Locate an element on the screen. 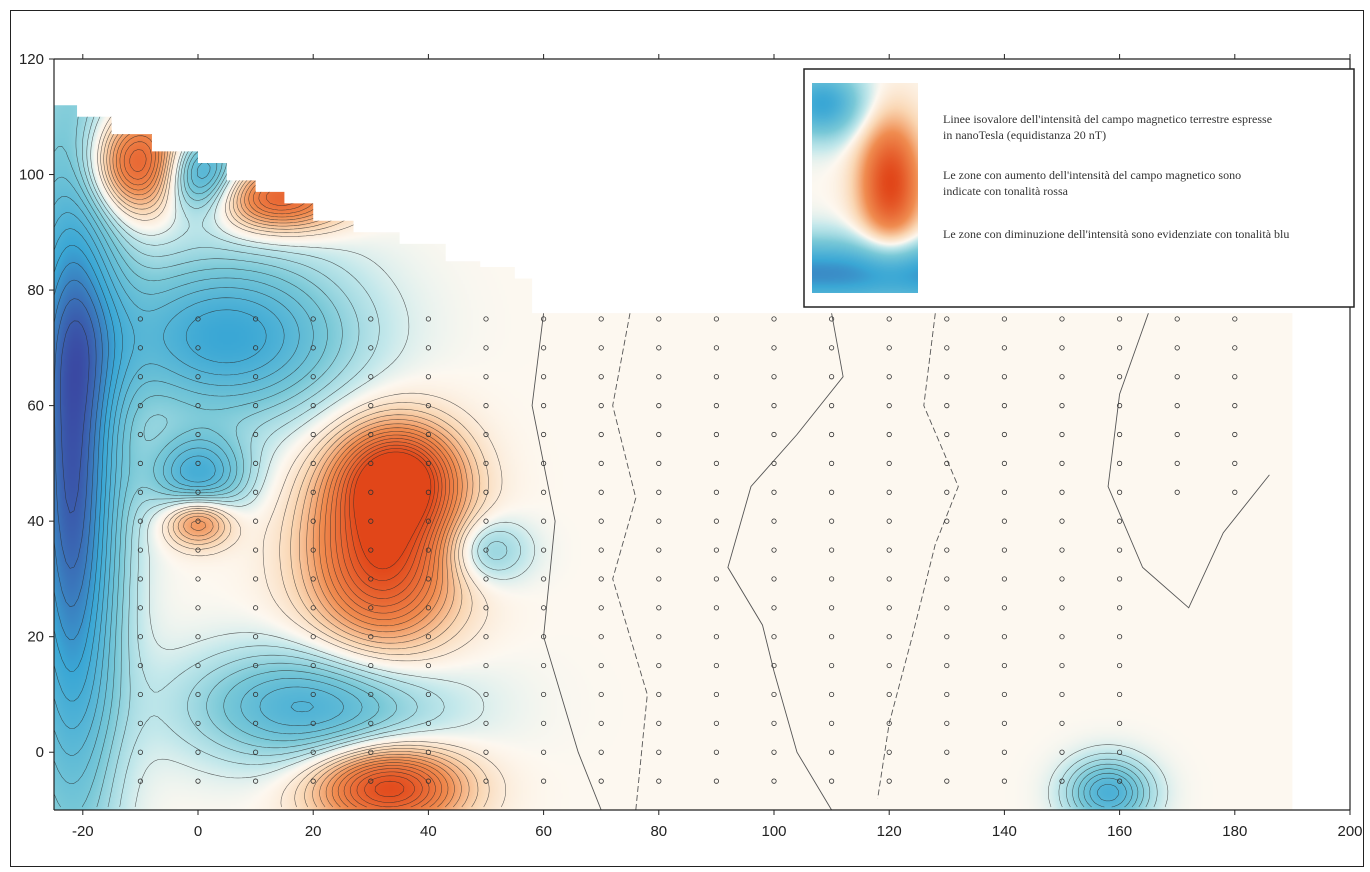  x-tick-label: 200 is located at coordinates (1349, 831).